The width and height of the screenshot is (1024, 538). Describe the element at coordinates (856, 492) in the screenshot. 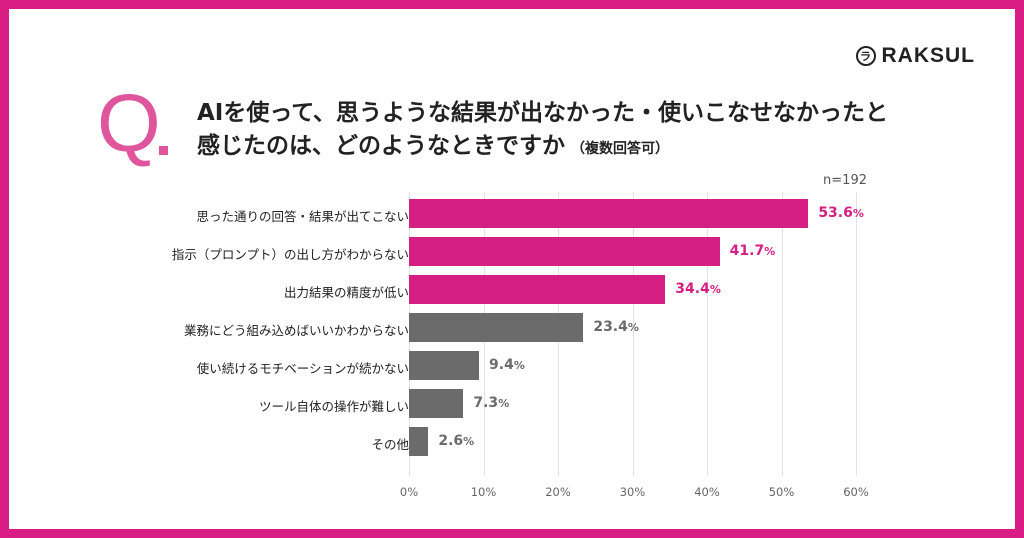

I see `x-tick-label: 60%` at that location.